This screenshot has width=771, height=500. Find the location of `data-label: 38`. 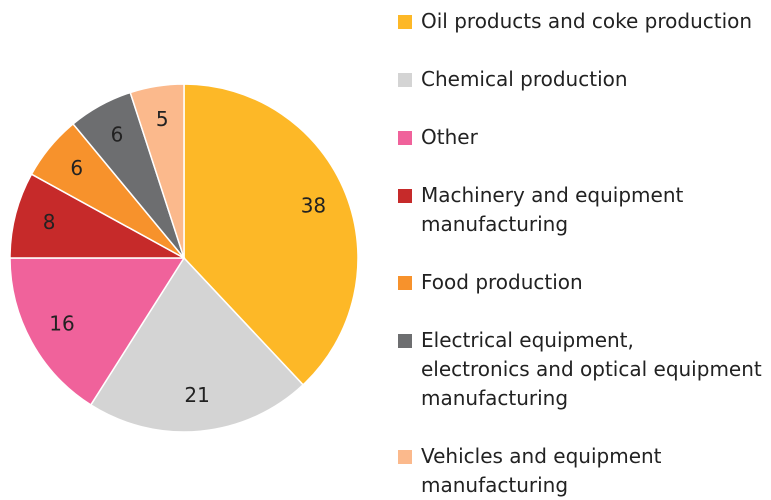

data-label: 38 is located at coordinates (313, 205).